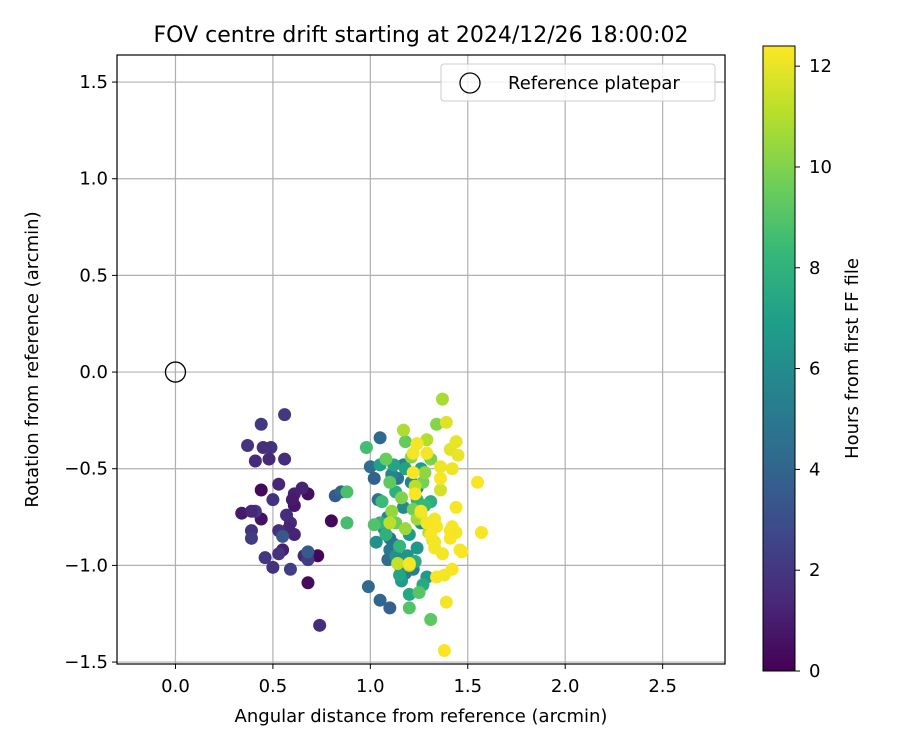 This screenshot has height=750, width=900. I want to click on reference-layer, so click(175, 372).